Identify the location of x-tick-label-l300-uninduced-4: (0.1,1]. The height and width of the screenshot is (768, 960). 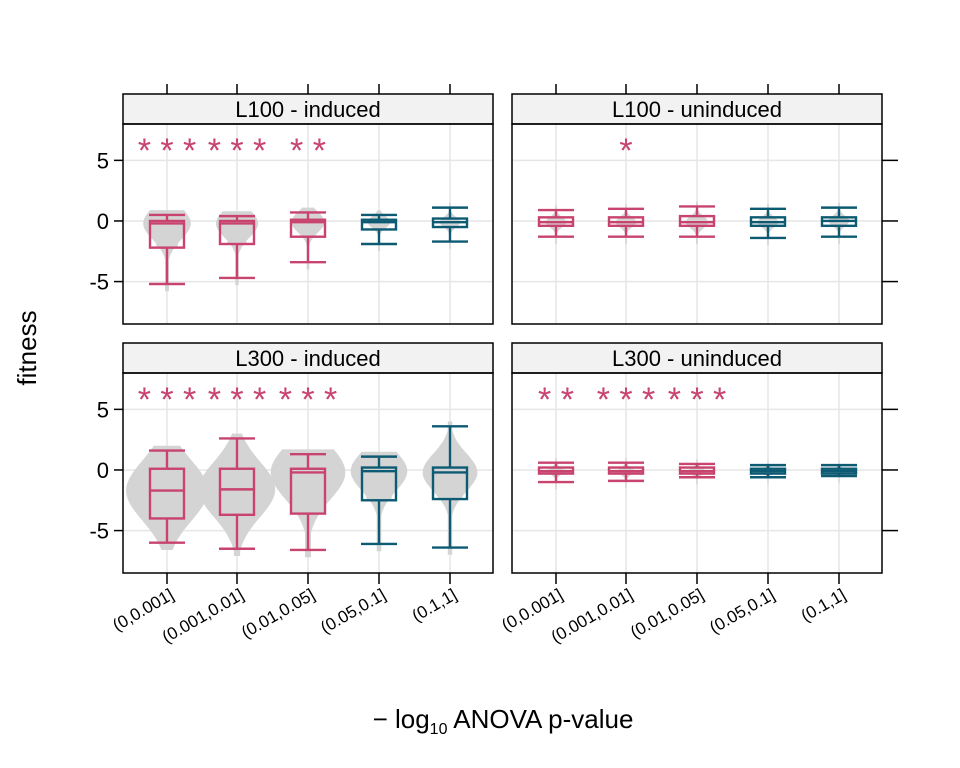
(823, 605).